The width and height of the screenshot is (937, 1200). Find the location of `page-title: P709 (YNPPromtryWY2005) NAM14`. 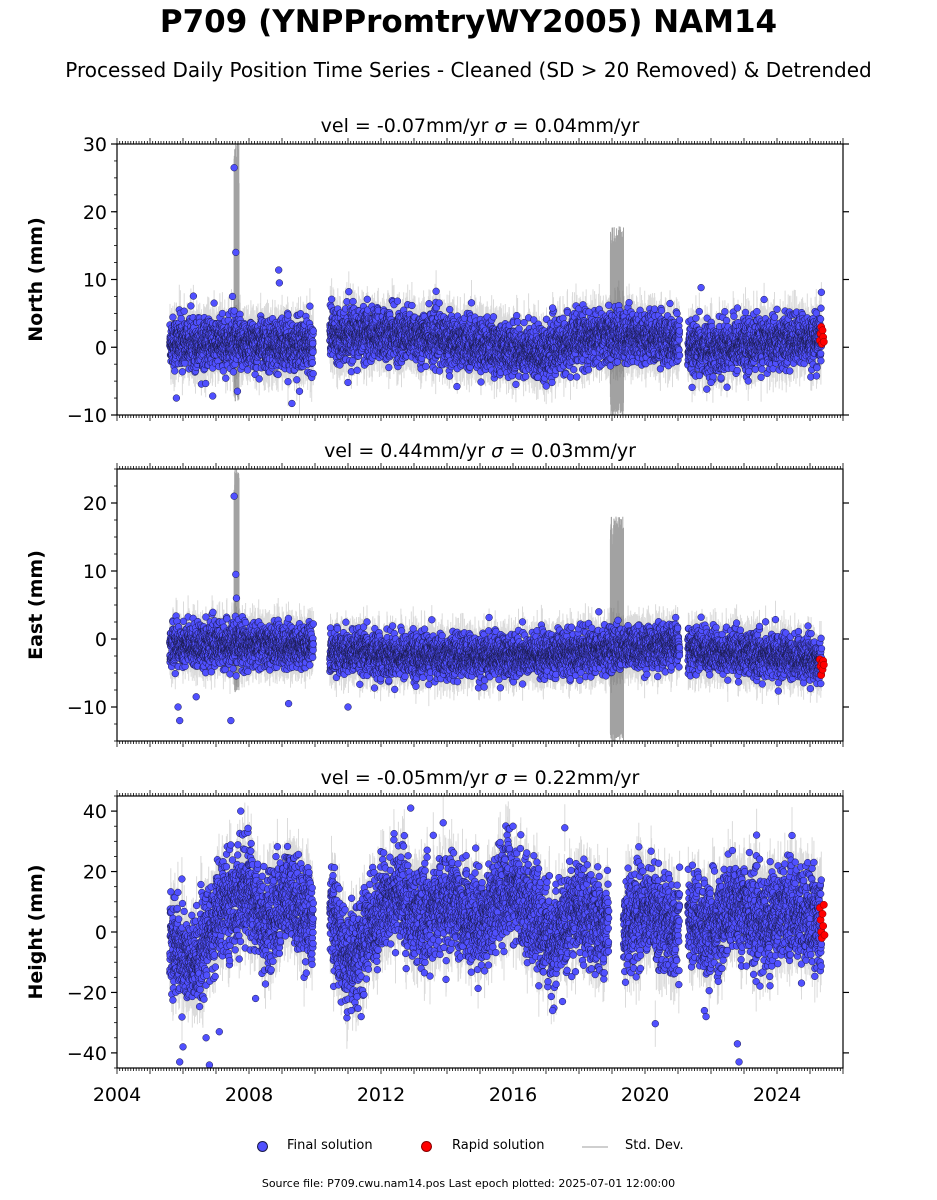

page-title: P709 (YNPPromtryWY2005) NAM14 is located at coordinates (468, 22).